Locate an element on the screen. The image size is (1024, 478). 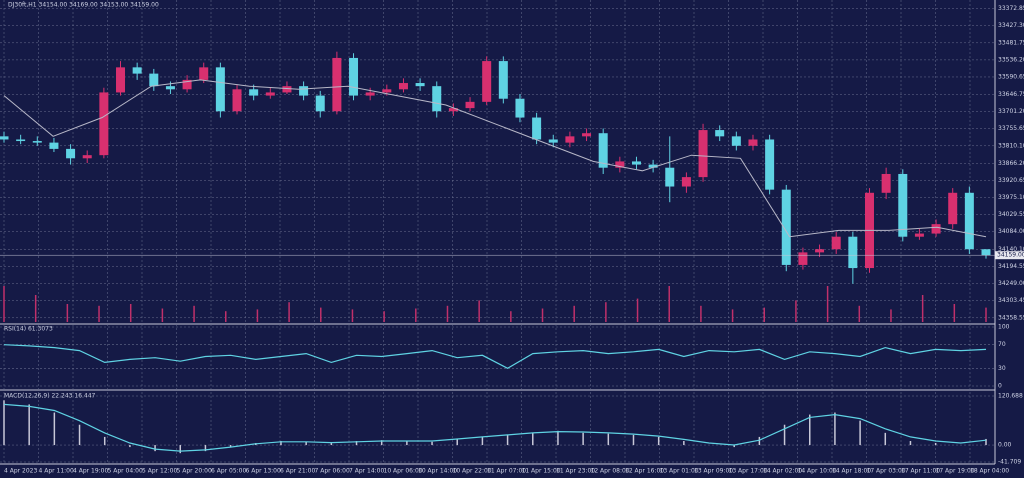
y-tick-label: 34029.55 is located at coordinates (1011, 214).